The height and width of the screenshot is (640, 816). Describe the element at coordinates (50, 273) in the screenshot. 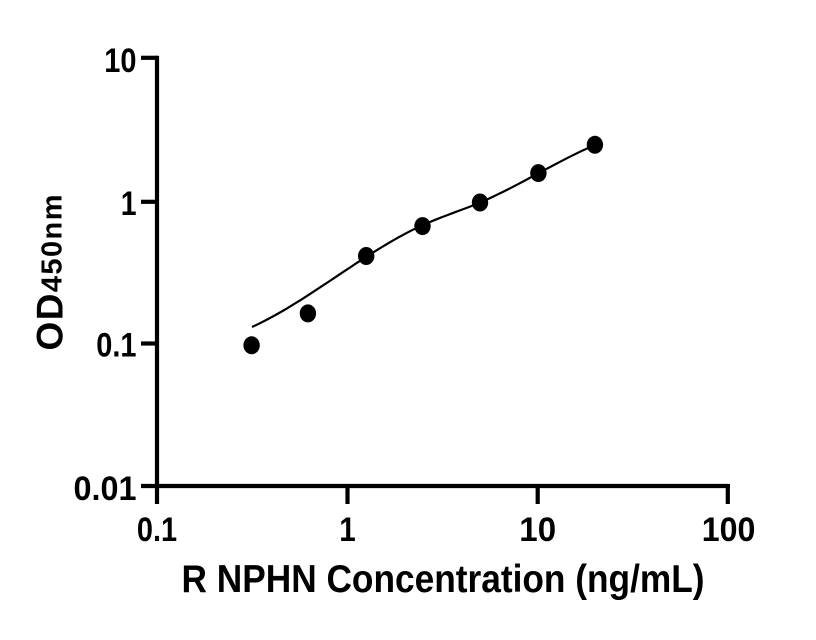

I see `svg-text: OD450nm` at that location.